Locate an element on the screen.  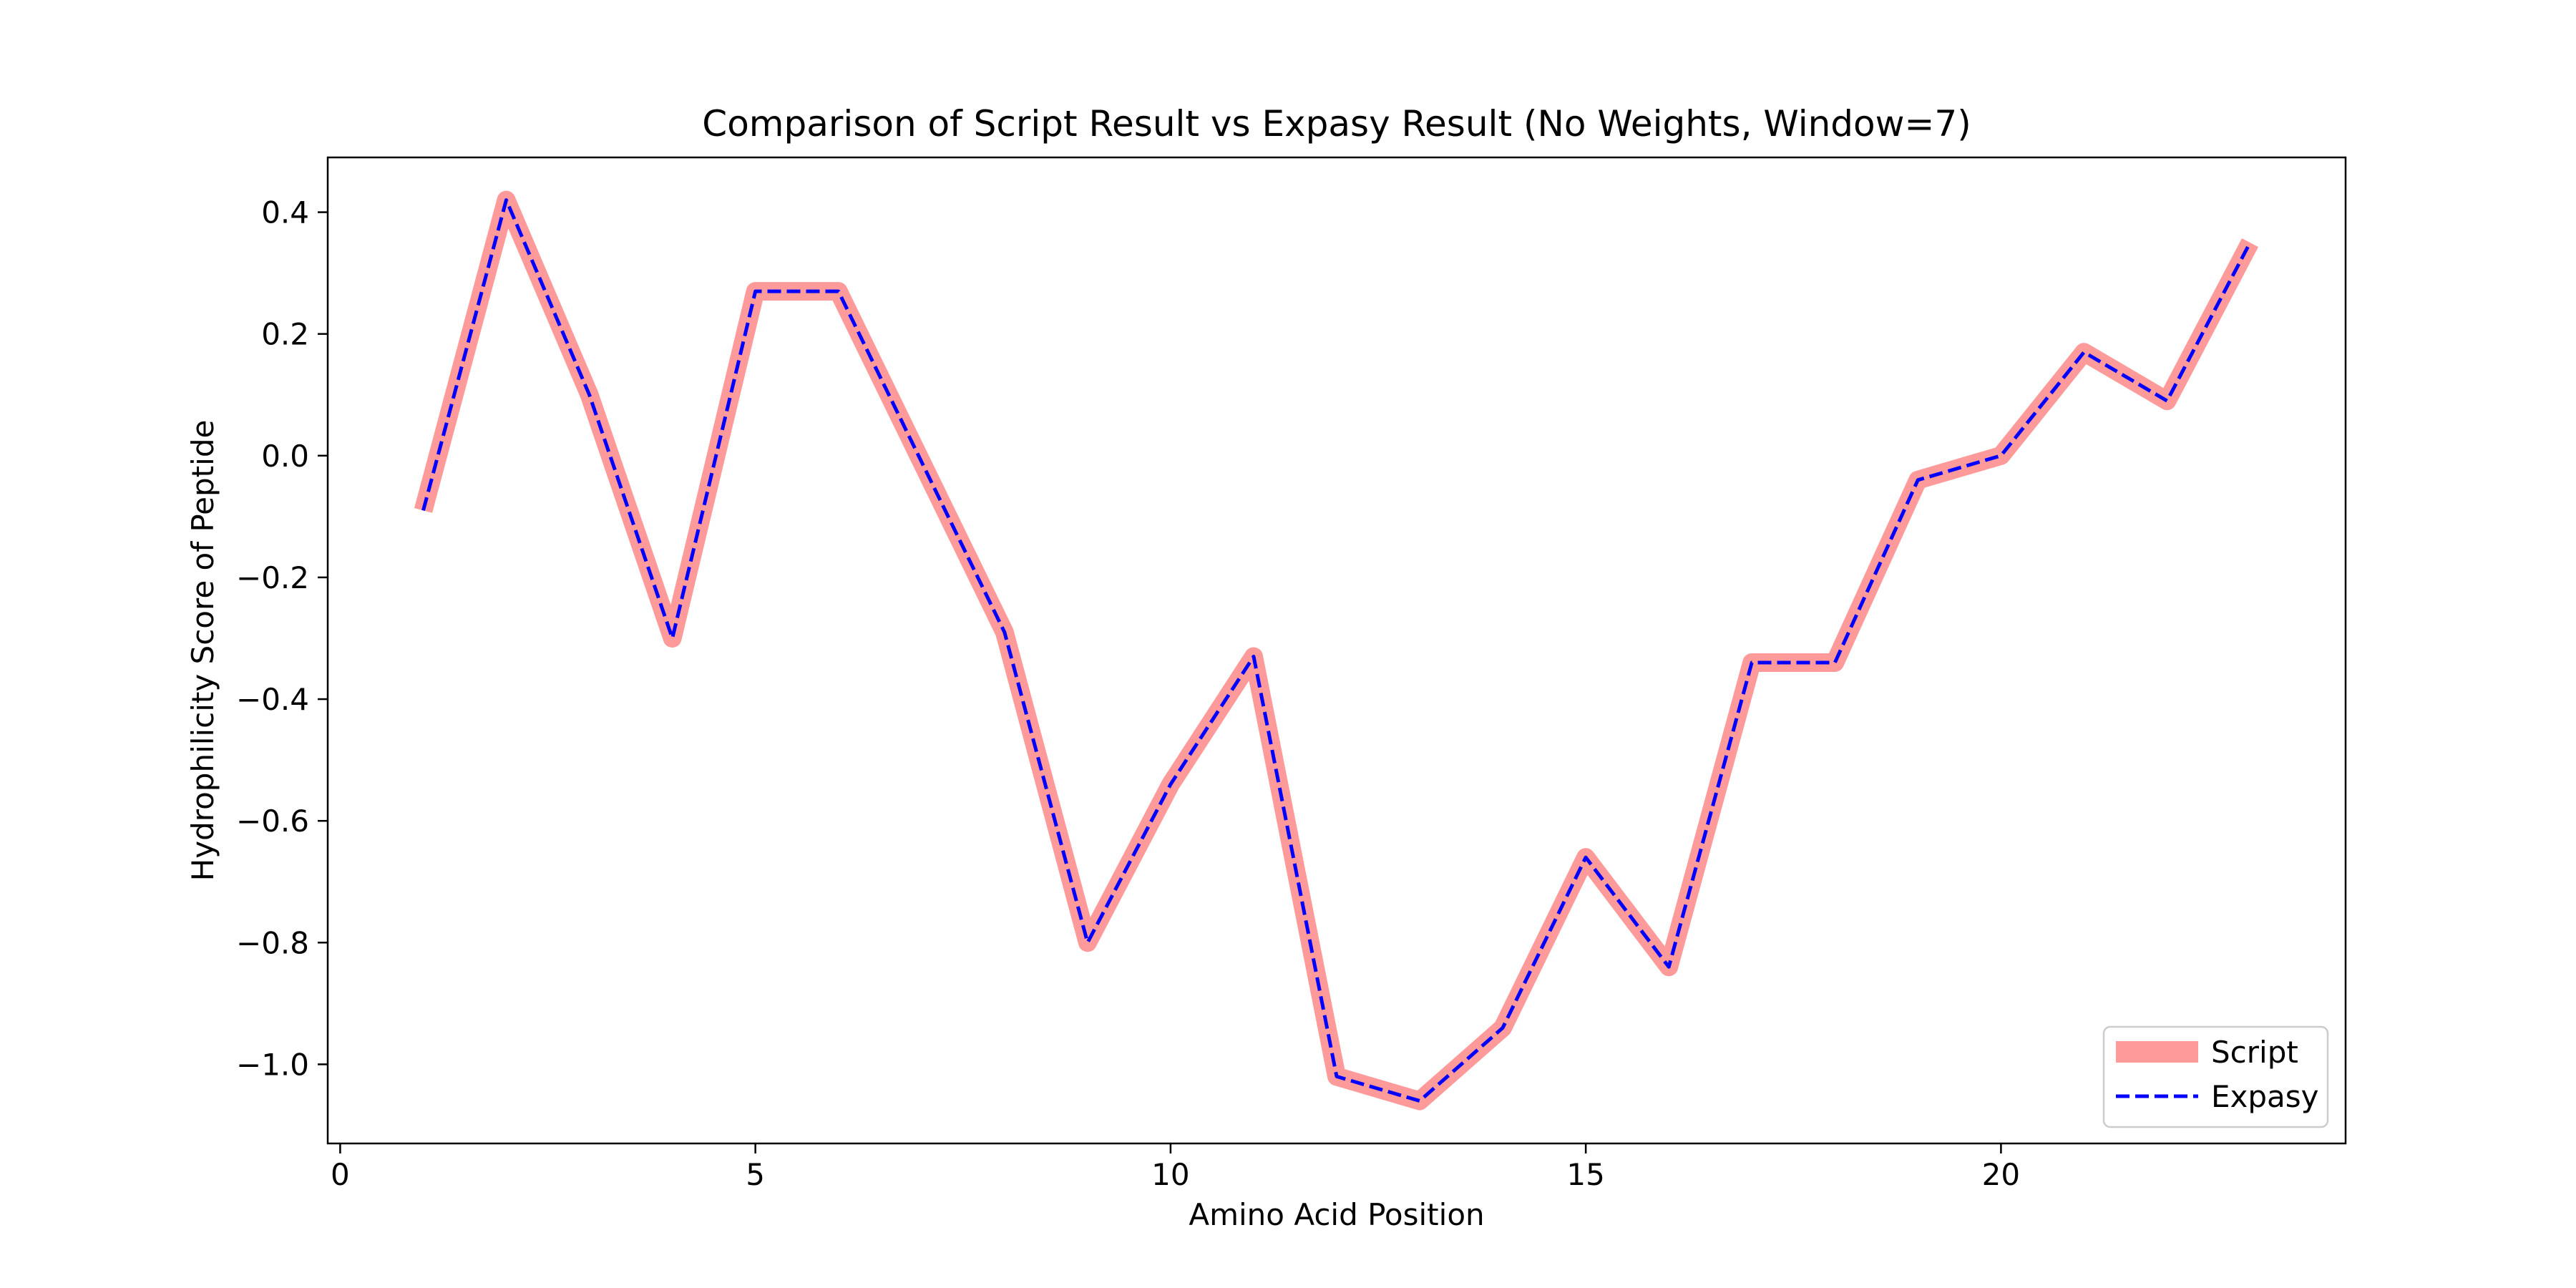
y-tick-label: −0.4 is located at coordinates (272, 699).